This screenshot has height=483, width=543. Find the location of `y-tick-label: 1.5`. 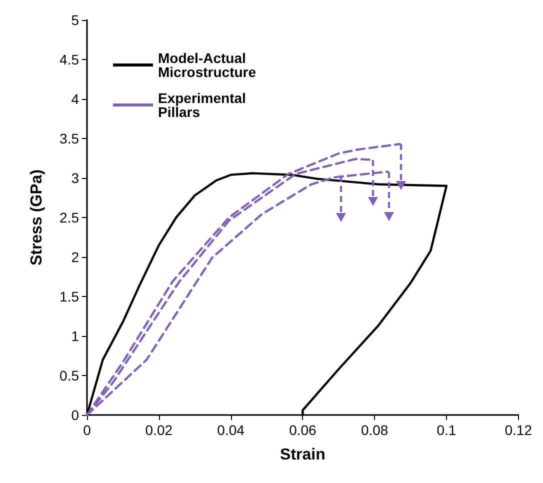

y-tick-label: 1.5 is located at coordinates (70, 296).